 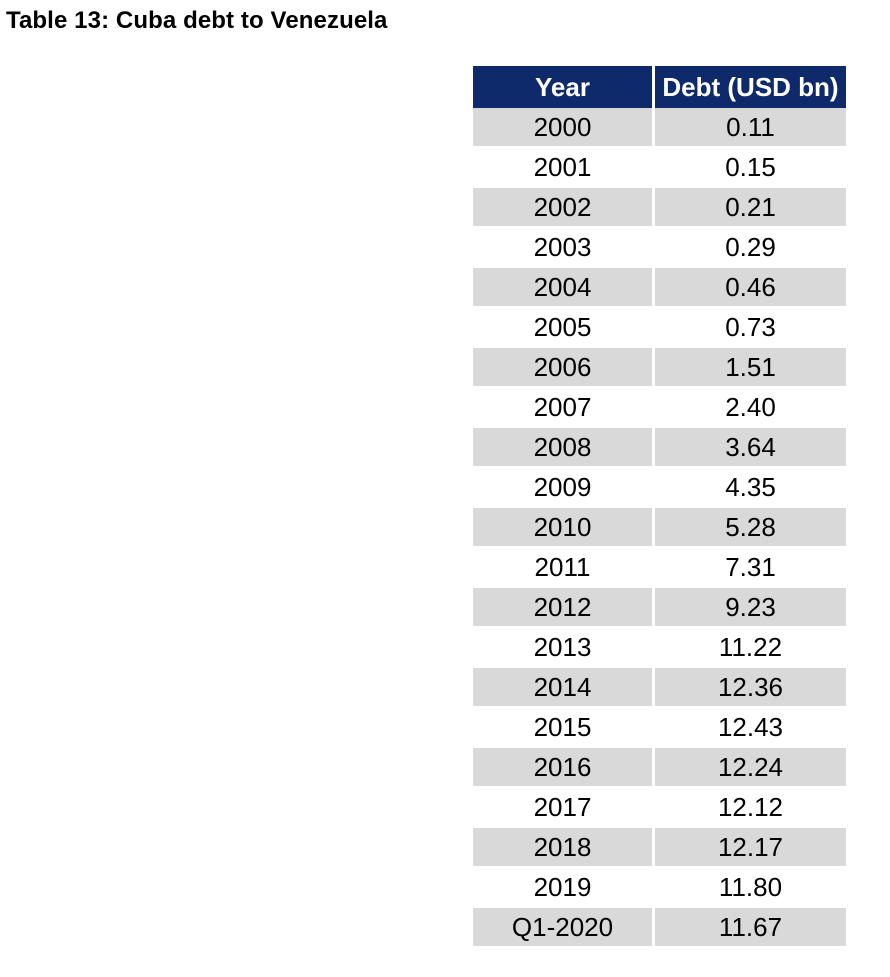 What do you see at coordinates (564, 488) in the screenshot?
I see `year-cell: 2009` at bounding box center [564, 488].